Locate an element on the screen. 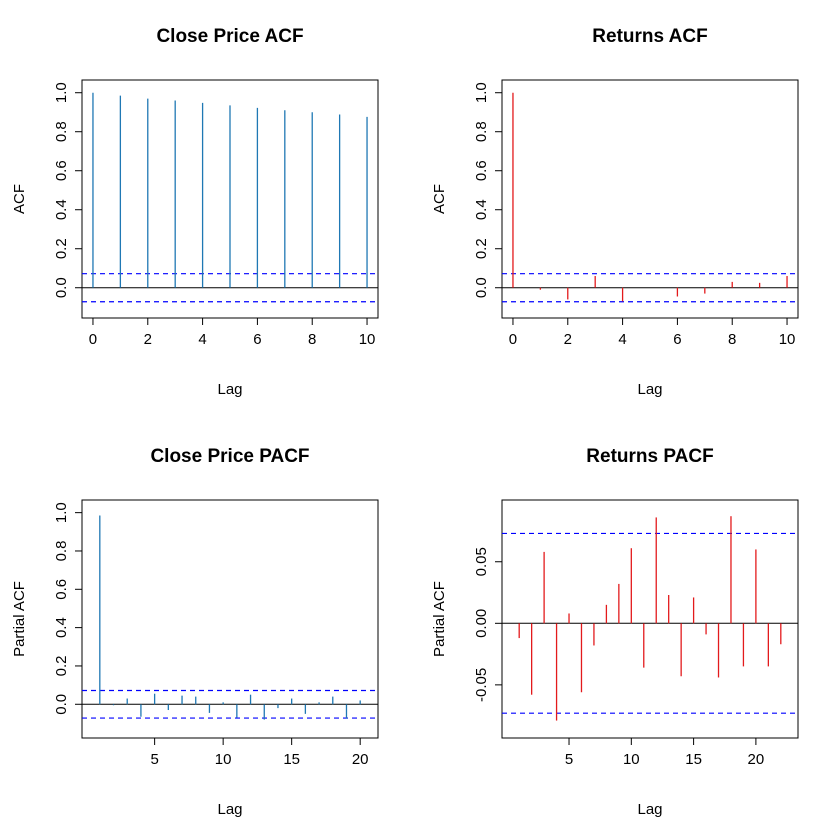  y-tick-label: -0.05 is located at coordinates (481, 685).